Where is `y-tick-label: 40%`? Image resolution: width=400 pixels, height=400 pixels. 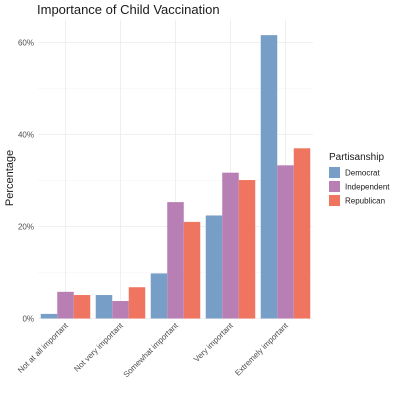
y-tick-label: 40% is located at coordinates (26, 135).